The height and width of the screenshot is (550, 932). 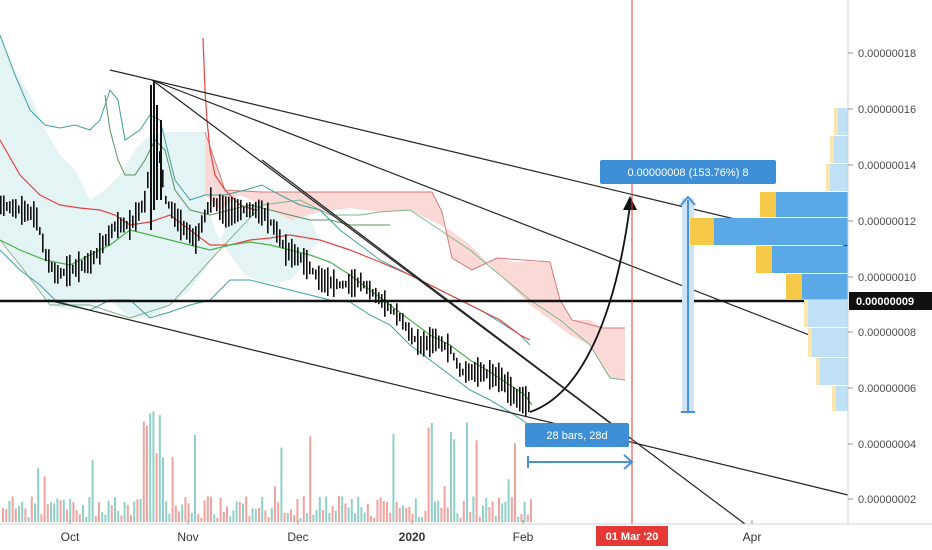 What do you see at coordinates (628, 462) in the screenshot?
I see `measure-right-arrow` at bounding box center [628, 462].